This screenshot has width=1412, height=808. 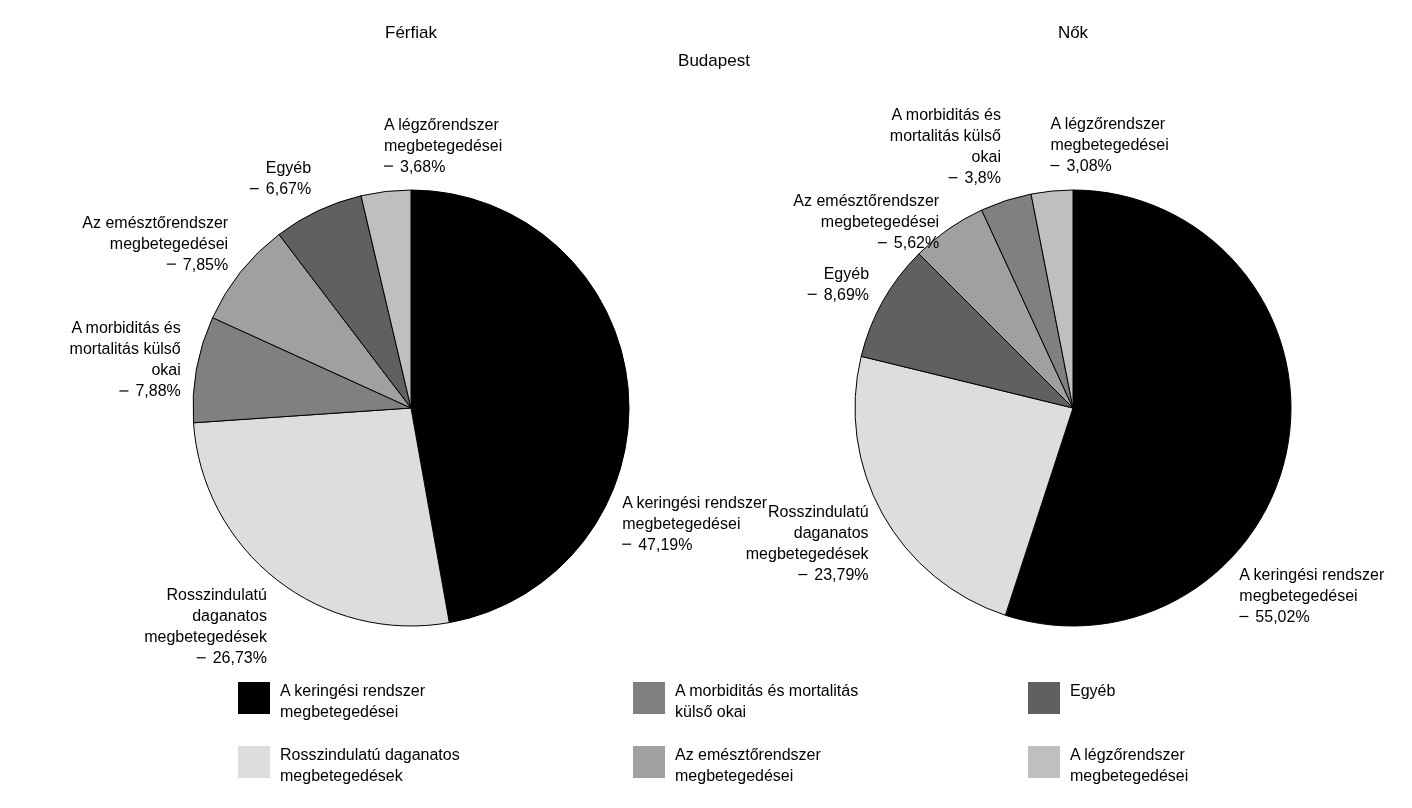 What do you see at coordinates (205, 264) in the screenshot?
I see `data-label: 7,85%` at bounding box center [205, 264].